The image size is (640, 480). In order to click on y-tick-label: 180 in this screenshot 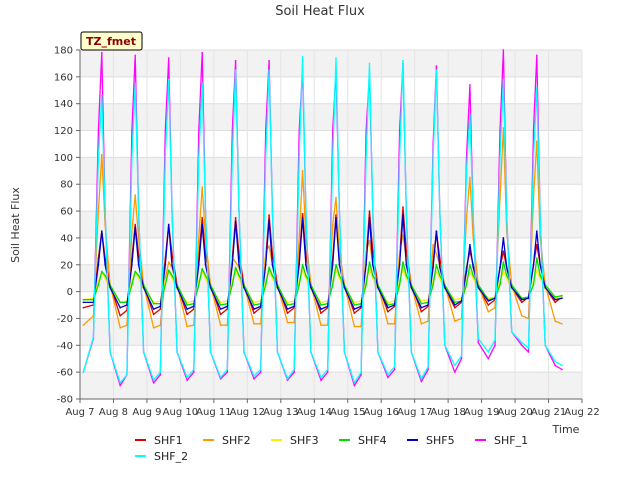, I will do `click(63, 51)`.